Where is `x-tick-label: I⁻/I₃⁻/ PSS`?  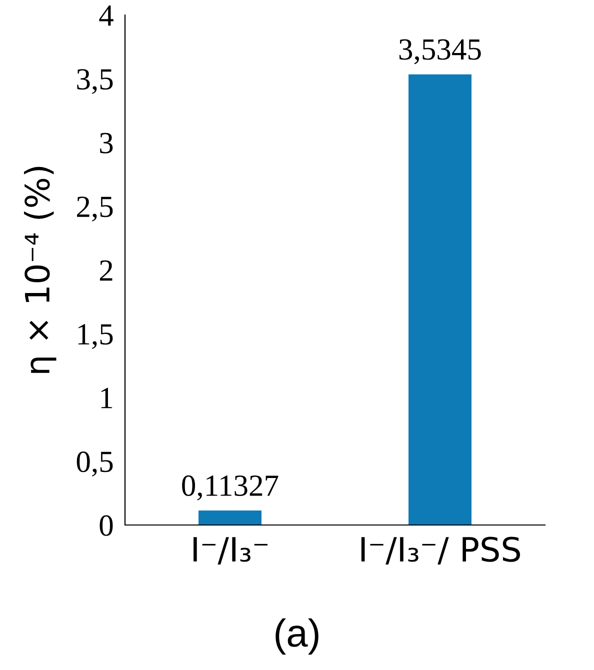
x-tick-label: I⁻/I₃⁻/ PSS is located at coordinates (440, 550).